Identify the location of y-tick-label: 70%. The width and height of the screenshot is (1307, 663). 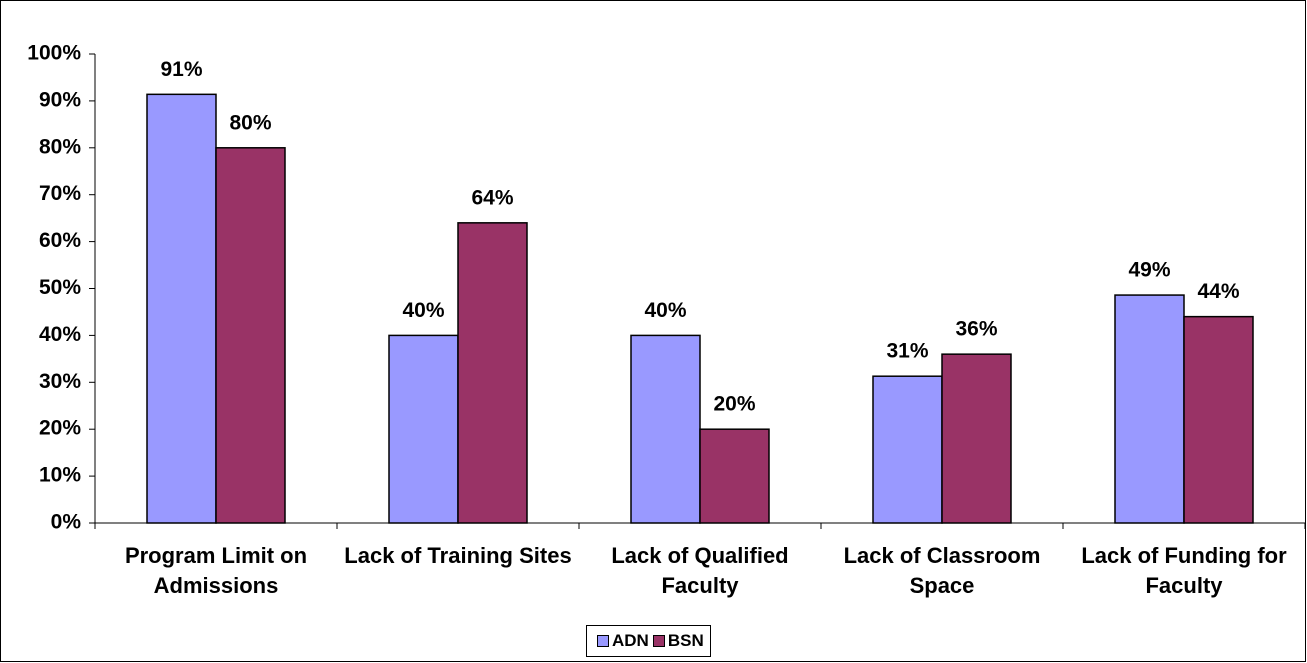
(60, 193).